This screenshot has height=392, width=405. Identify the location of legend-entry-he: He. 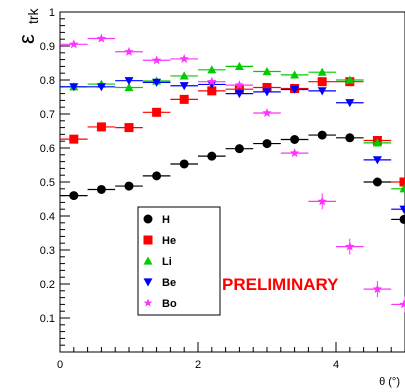
(159, 241).